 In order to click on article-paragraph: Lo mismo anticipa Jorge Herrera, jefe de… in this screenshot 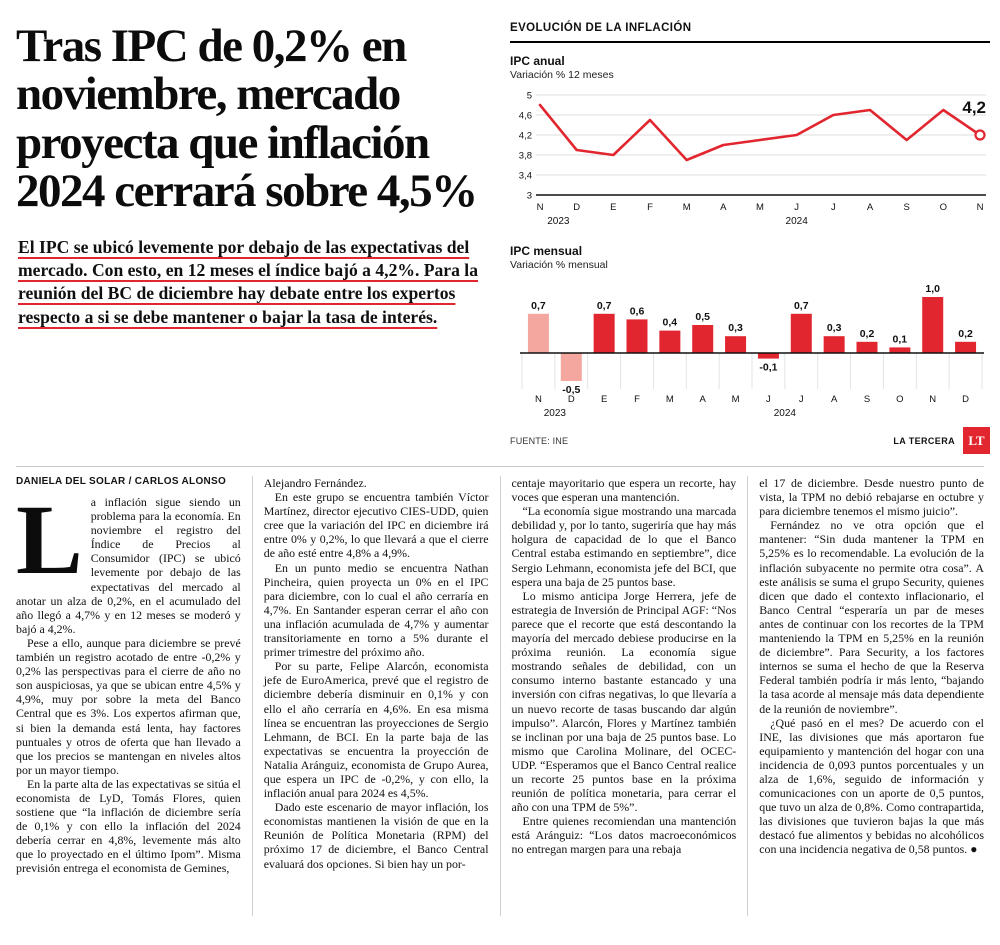, I will do `click(624, 701)`.